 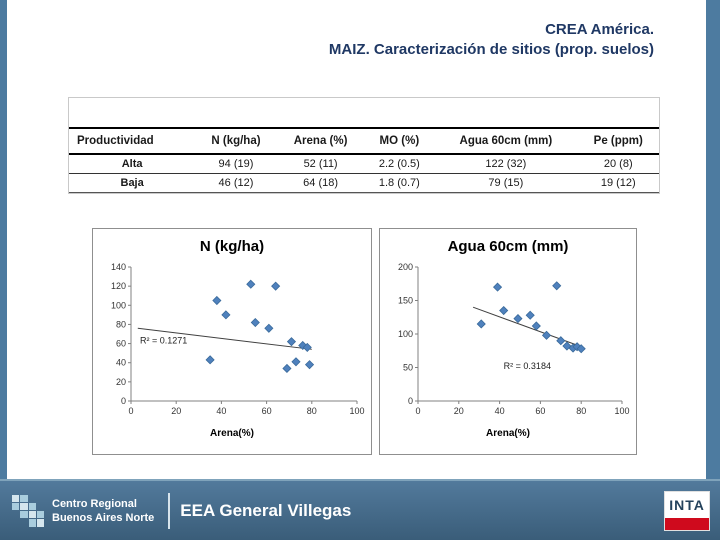 I want to click on cell-value: 94 (19), so click(x=236, y=164).